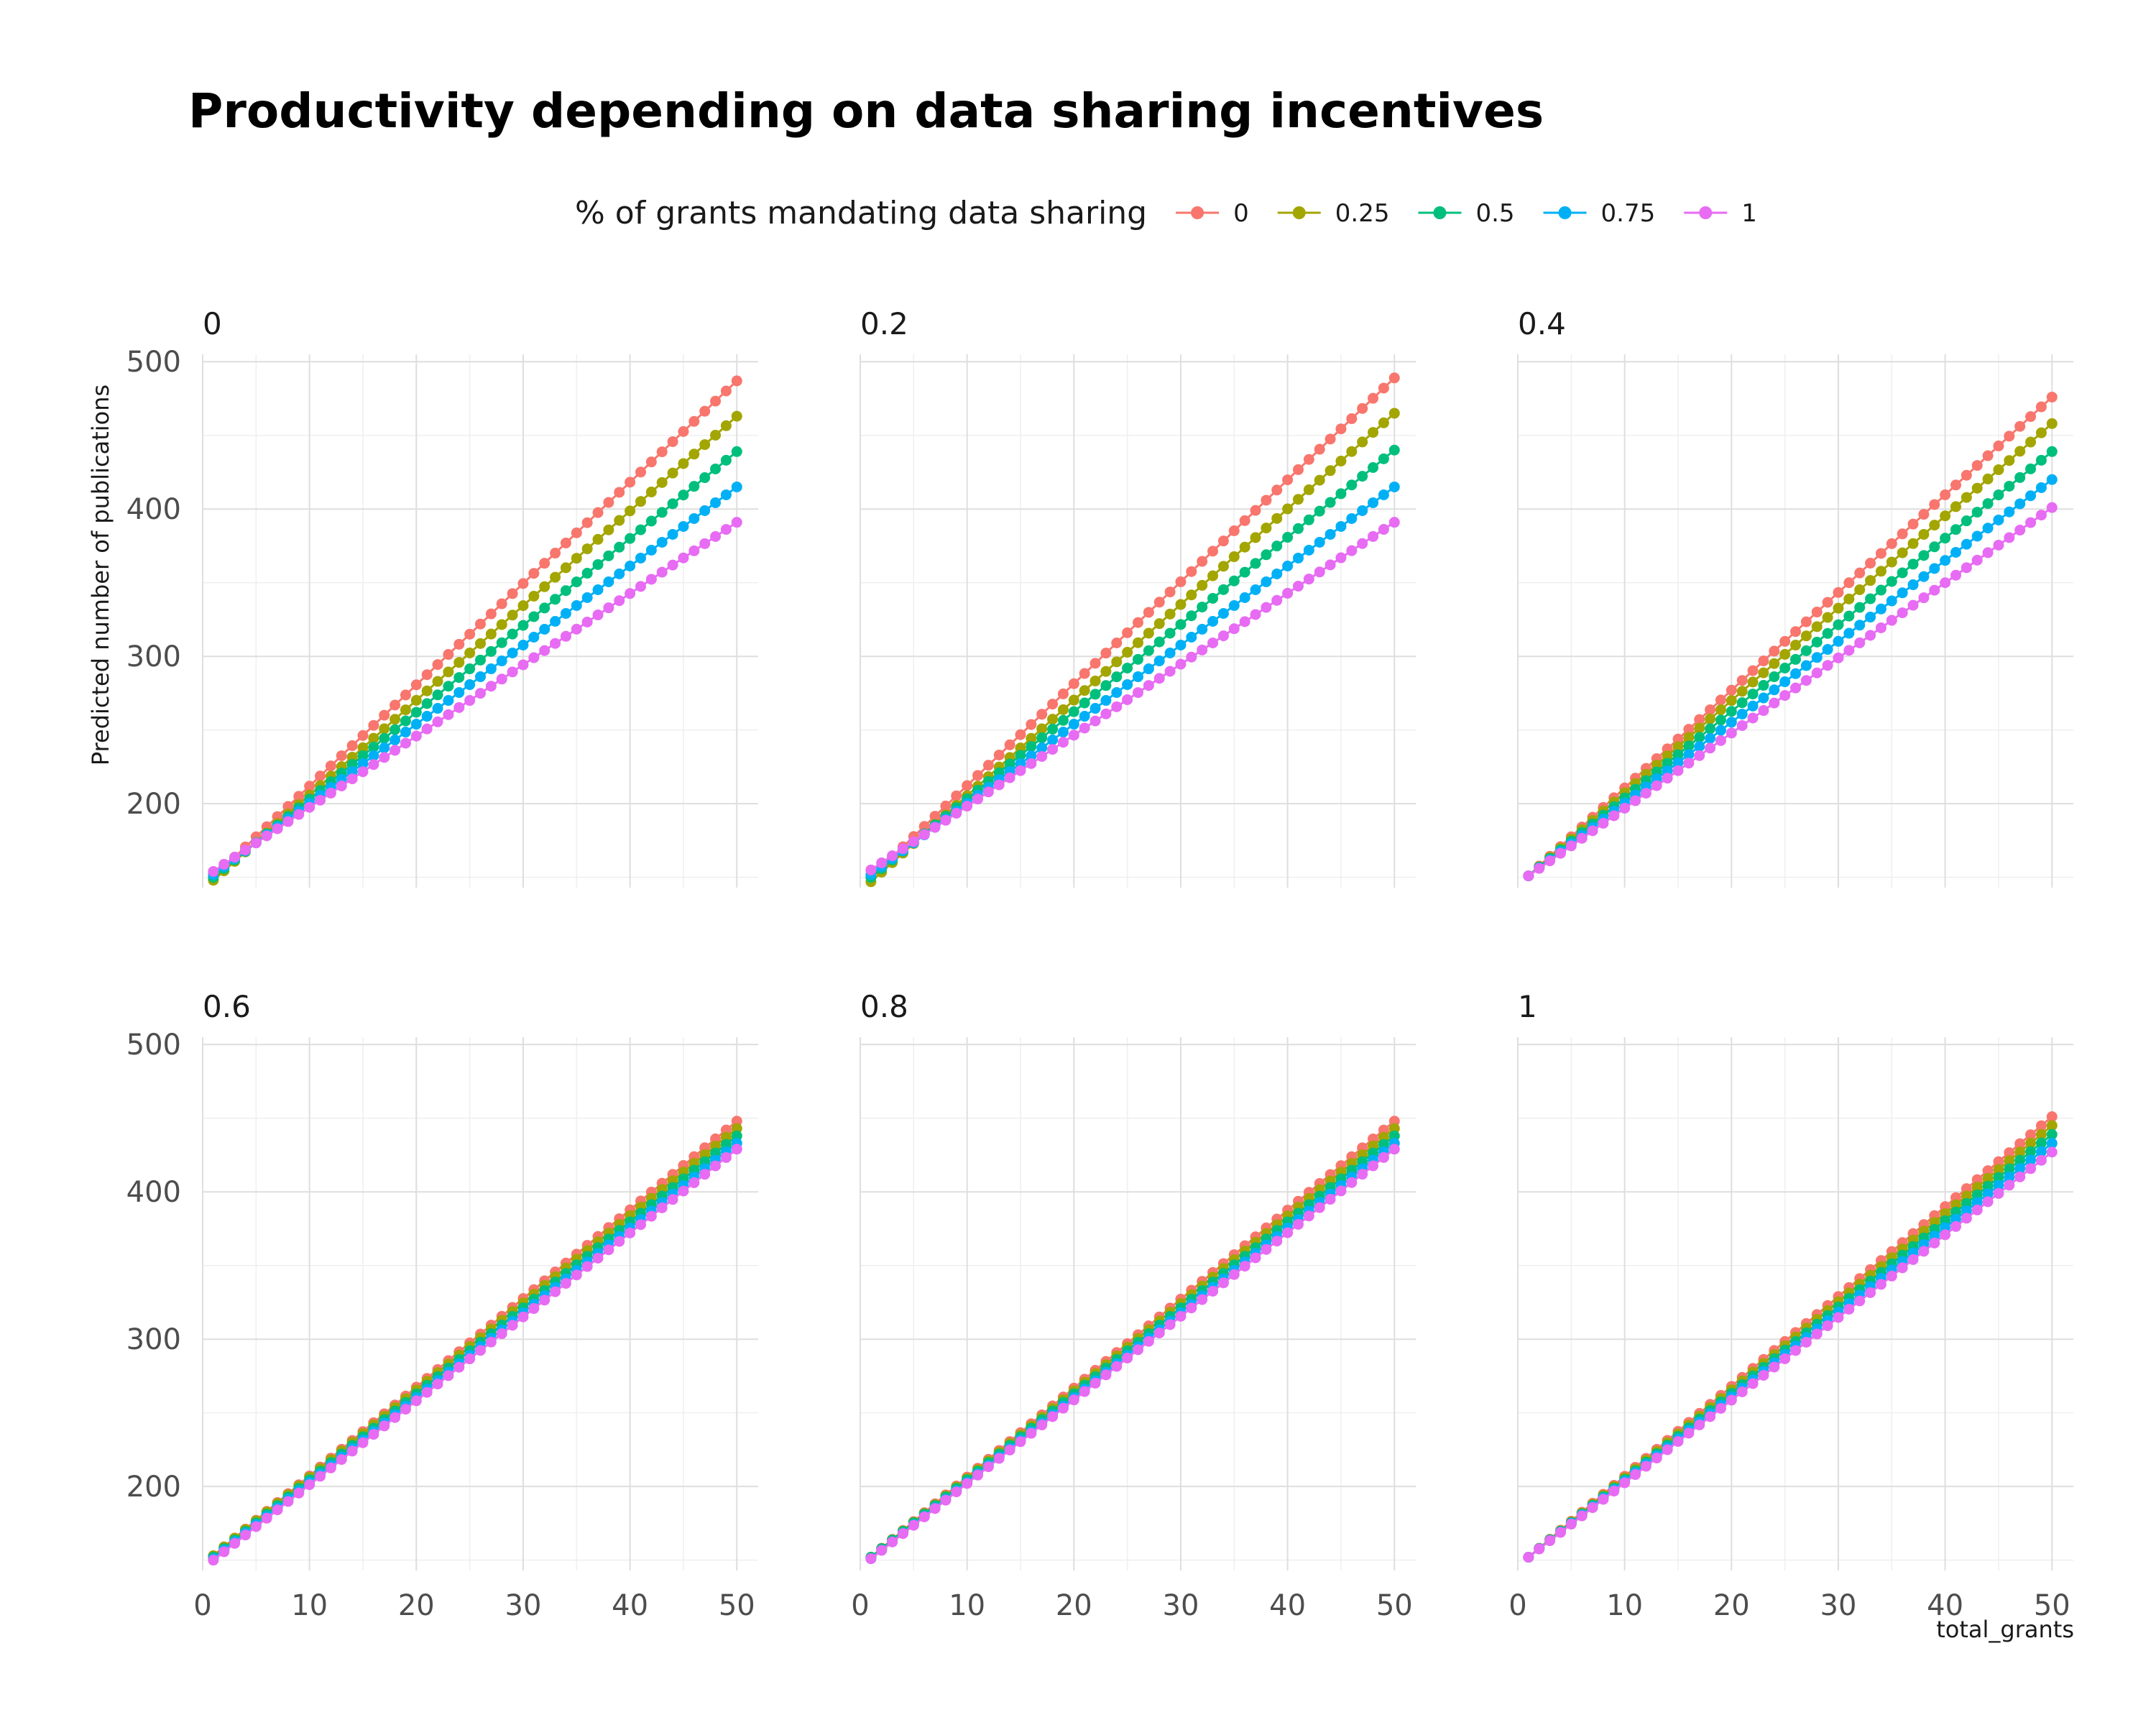 This screenshot has width=2156, height=1725. What do you see at coordinates (153, 509) in the screenshot?
I see `y-tick-label: 400` at bounding box center [153, 509].